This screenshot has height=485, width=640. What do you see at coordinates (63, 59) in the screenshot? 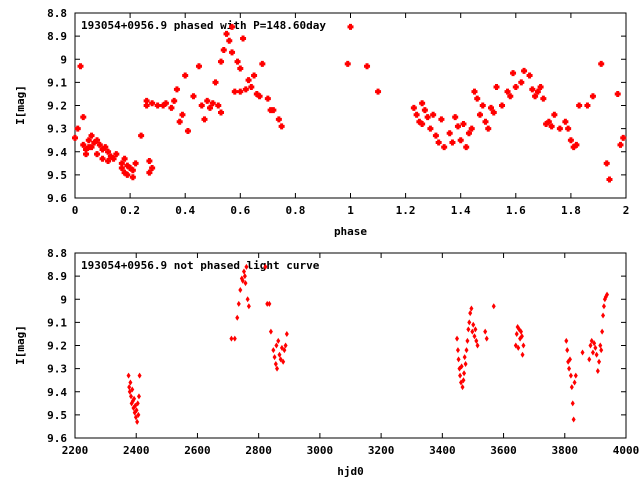
I see `y-tick-label: 9` at bounding box center [63, 59].